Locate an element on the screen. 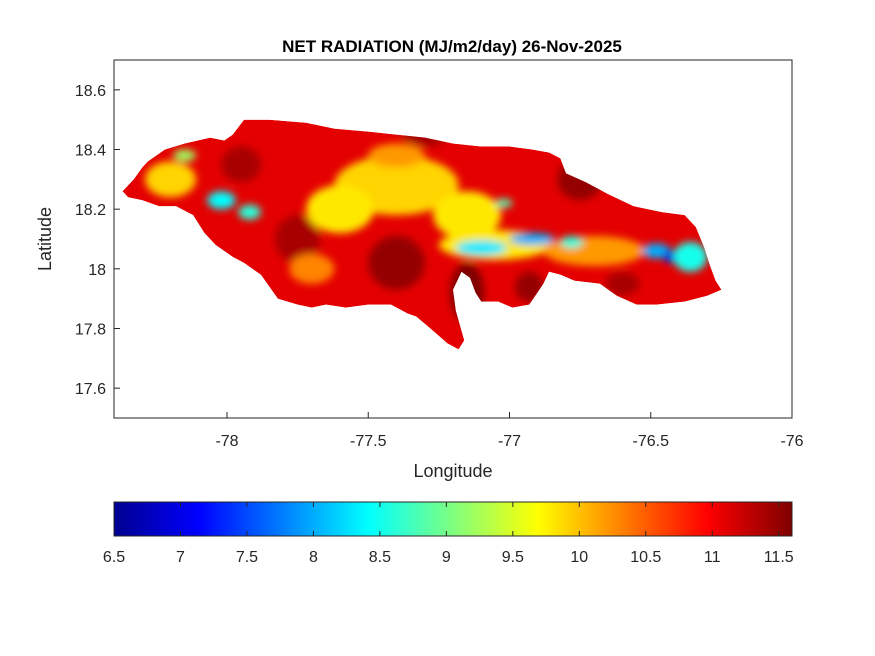 Image resolution: width=875 pixels, height=656 pixels. colorbar-tick-label: 8 is located at coordinates (313, 557).